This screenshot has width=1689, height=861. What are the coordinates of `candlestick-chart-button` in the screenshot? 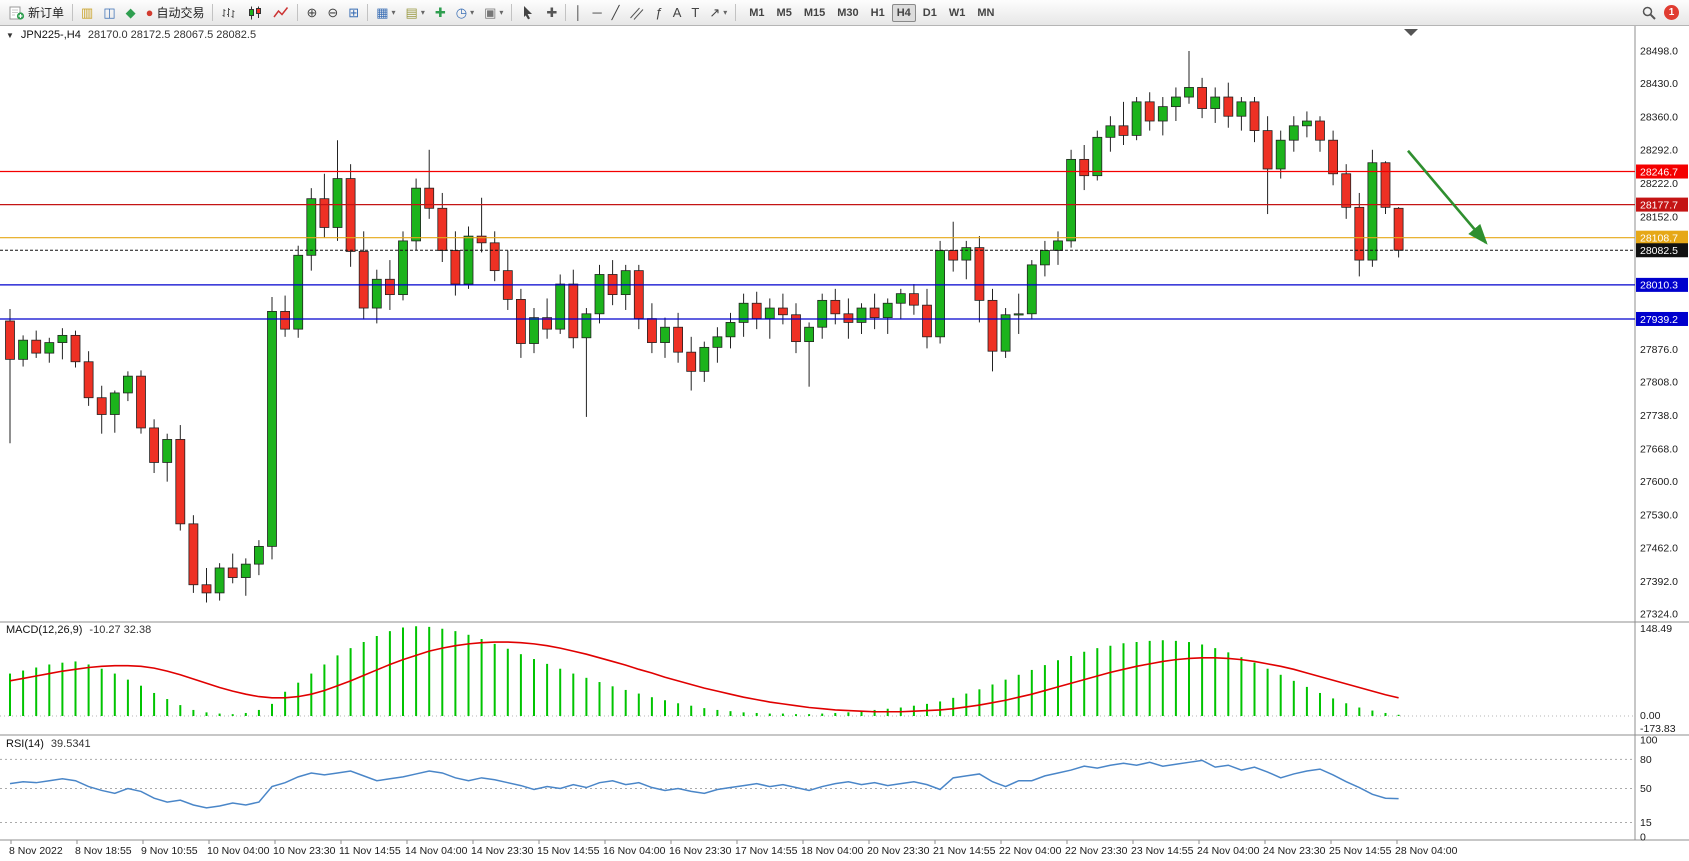 It's located at (255, 12).